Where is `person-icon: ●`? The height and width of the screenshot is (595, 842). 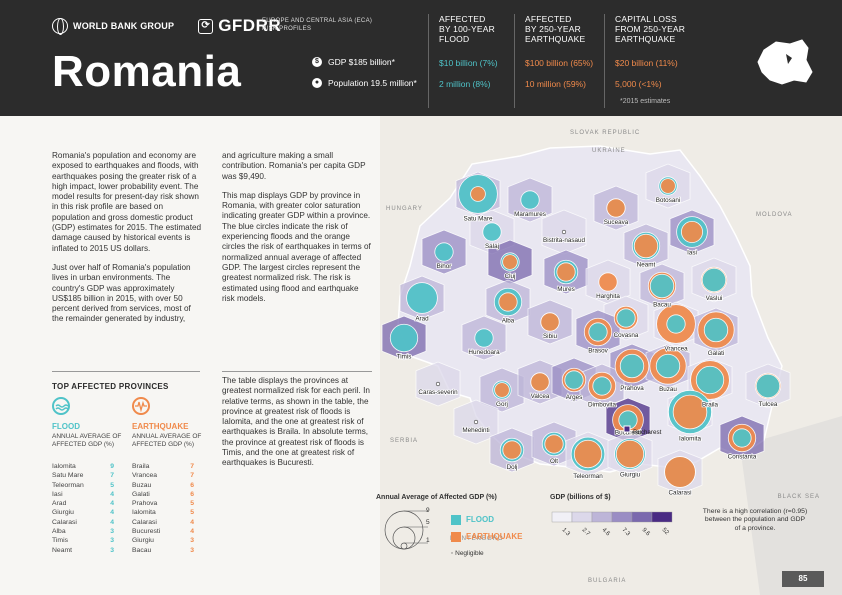
person-icon: ● is located at coordinates (317, 83).